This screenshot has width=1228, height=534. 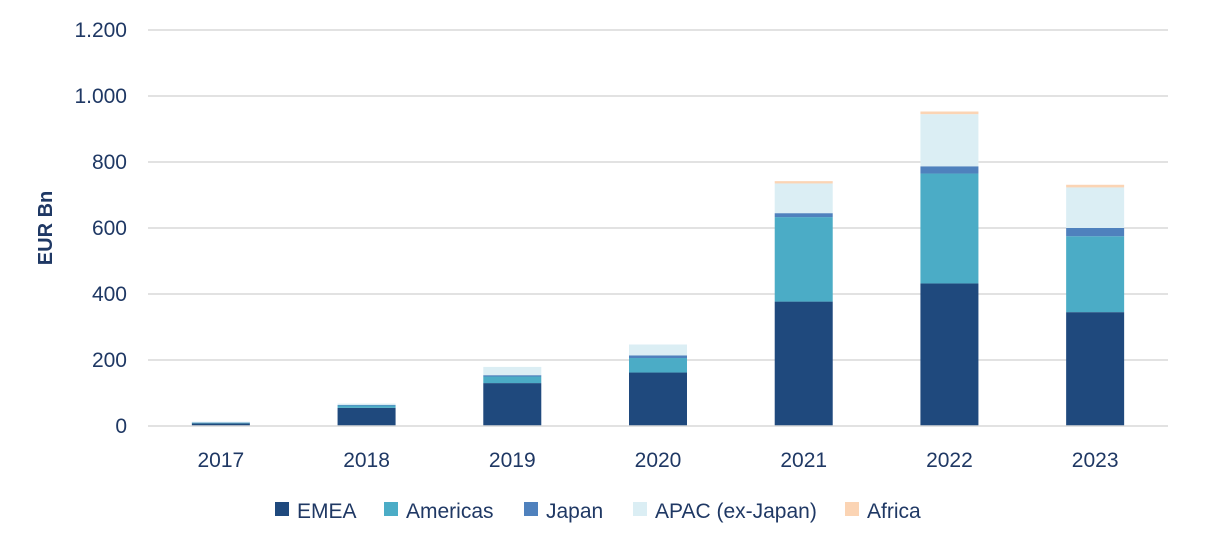 What do you see at coordinates (658, 399) in the screenshot?
I see `bar-2020-emea` at bounding box center [658, 399].